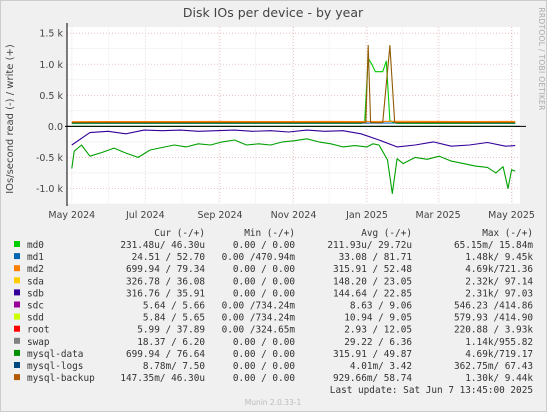 Image resolution: width=547 pixels, height=412 pixels. What do you see at coordinates (369, 245) in the screenshot?
I see `legend-value-avg: 211.93u/ 29.72u` at bounding box center [369, 245].